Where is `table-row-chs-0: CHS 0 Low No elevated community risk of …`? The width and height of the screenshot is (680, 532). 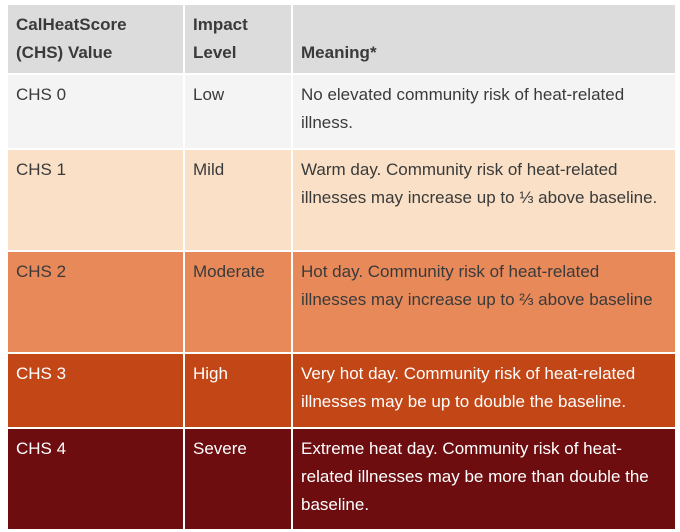 table-row-chs-0: CHS 0 Low No elevated community risk of … is located at coordinates (341, 111).